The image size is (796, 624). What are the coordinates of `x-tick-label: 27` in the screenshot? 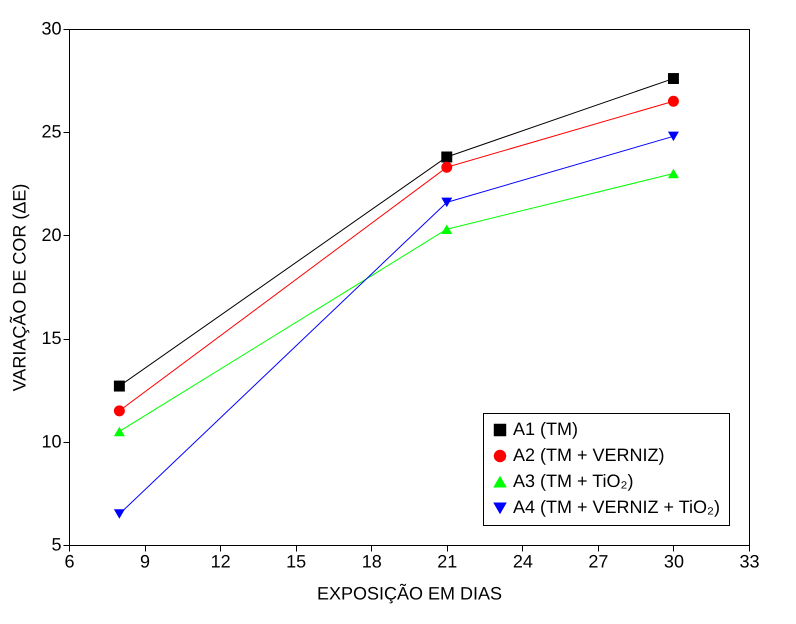 It's located at (598, 562).